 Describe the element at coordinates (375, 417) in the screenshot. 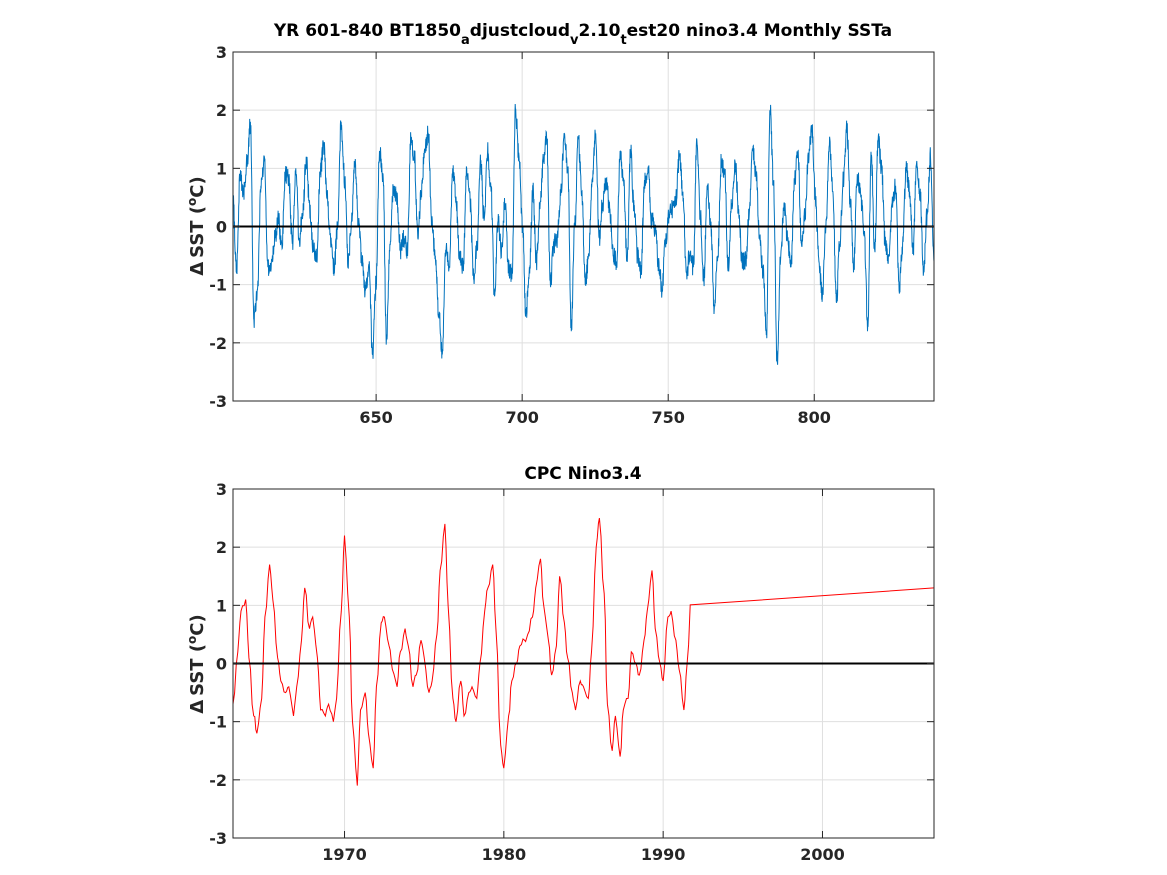

I see `x-tick-label: 650` at that location.